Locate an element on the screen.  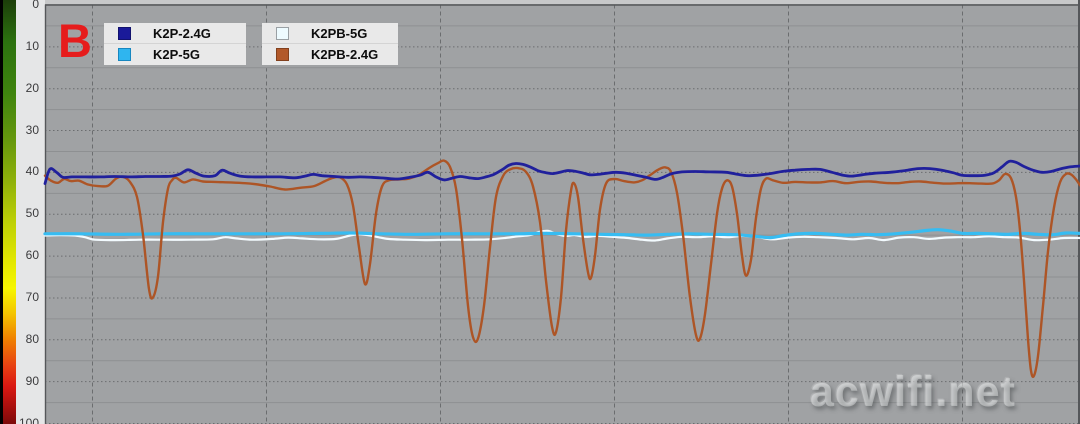
y-axis: 0 10 20 30 40 50 60 70 80 90 100 is located at coordinates (30, 212).